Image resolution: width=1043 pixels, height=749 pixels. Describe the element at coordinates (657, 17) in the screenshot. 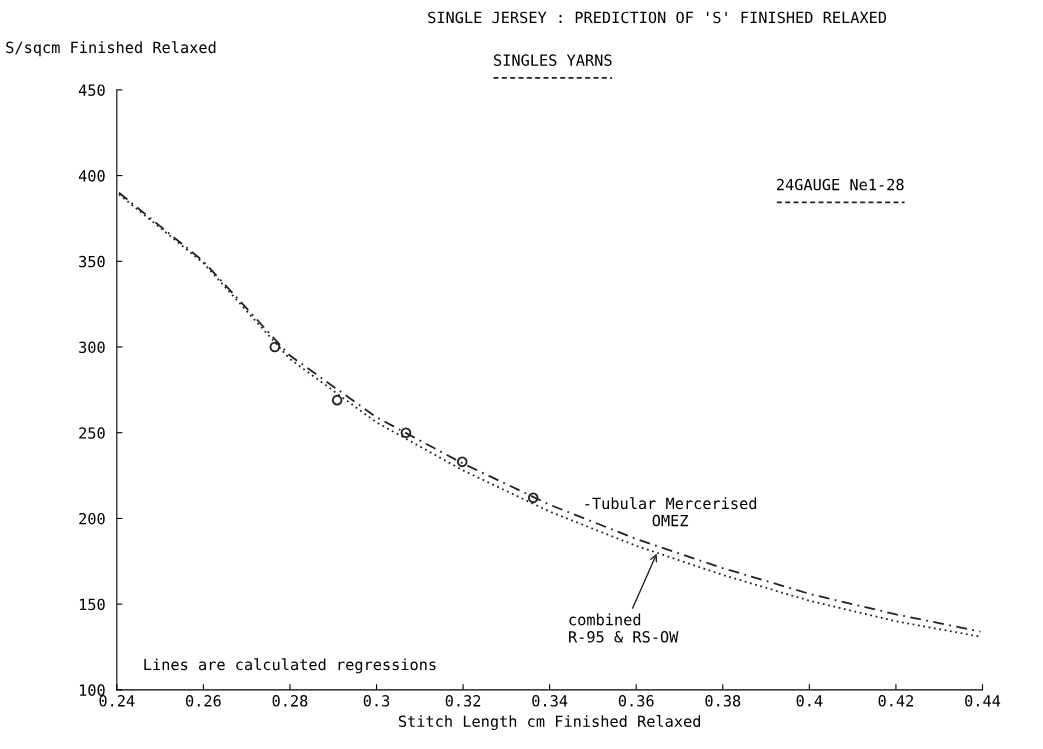

I see `chart-title: SINGLE JERSEY : PREDICTION OF 'S' FINISHED RELAXED` at that location.